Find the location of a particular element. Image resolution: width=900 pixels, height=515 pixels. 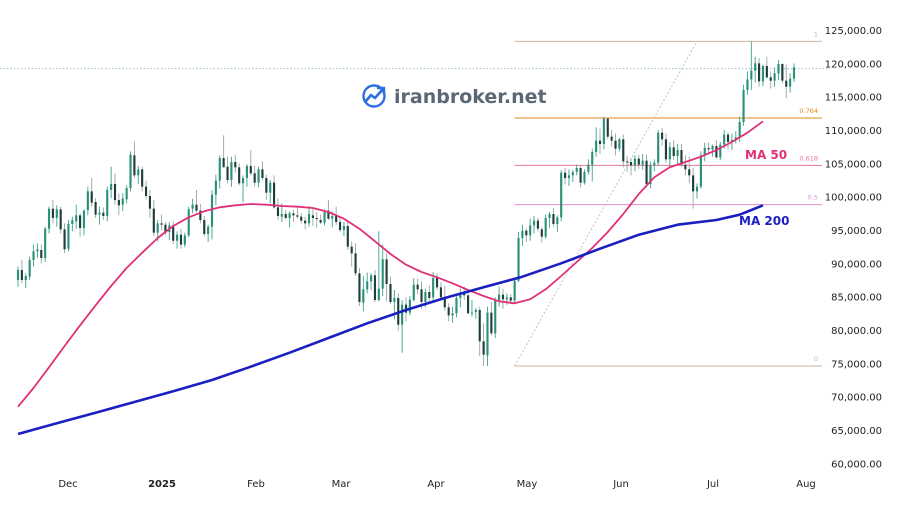

watermark-text: iranbroker.net is located at coordinates (470, 97).